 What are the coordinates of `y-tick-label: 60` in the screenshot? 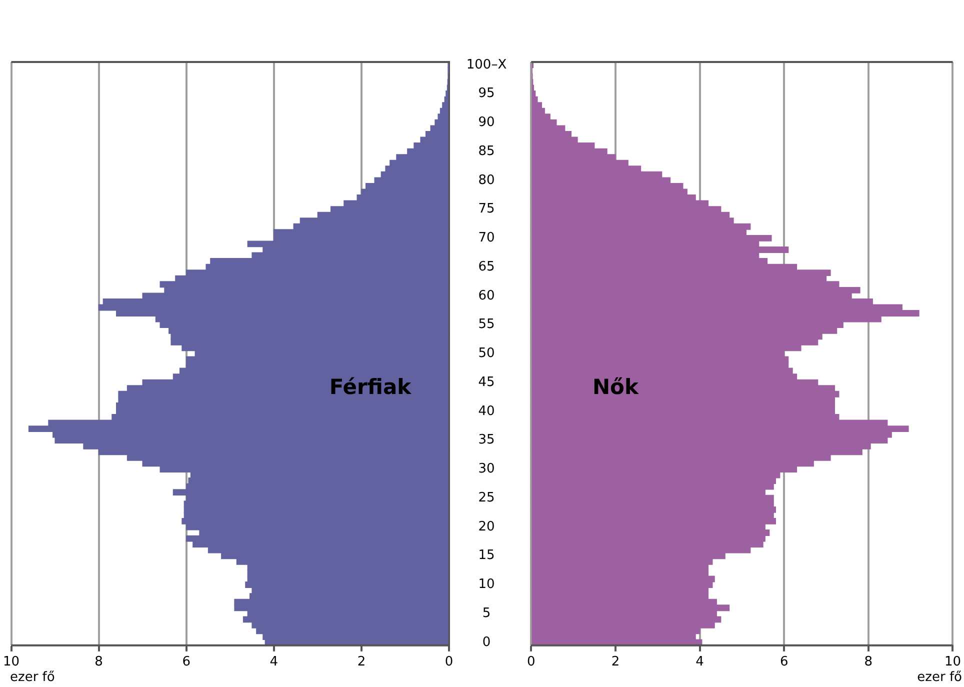 It's located at (486, 296).